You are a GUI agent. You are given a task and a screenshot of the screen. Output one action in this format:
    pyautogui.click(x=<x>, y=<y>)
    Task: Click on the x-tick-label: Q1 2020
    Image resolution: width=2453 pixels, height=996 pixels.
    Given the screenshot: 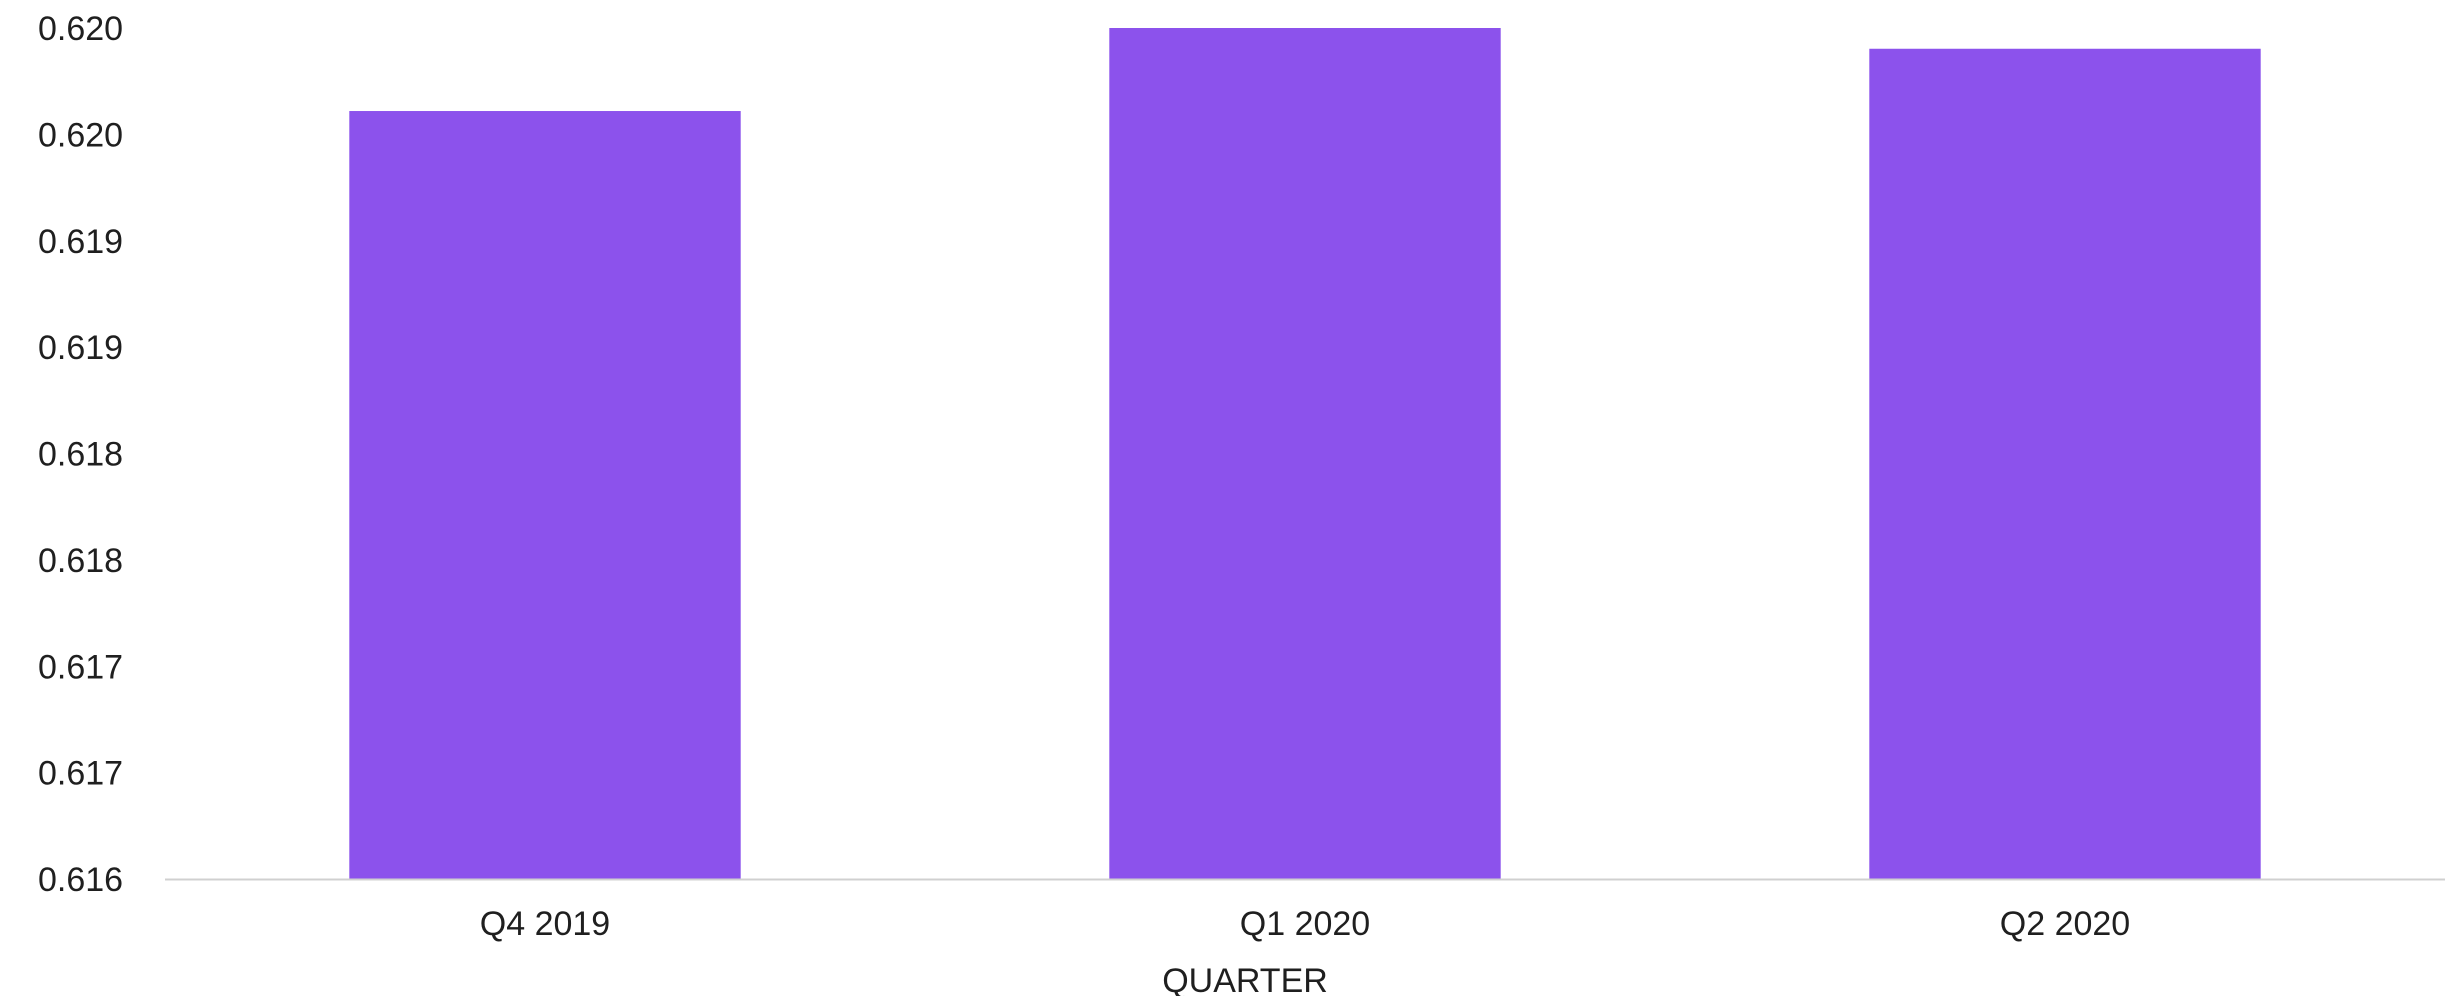 What is the action you would take?
    pyautogui.click(x=1305, y=924)
    